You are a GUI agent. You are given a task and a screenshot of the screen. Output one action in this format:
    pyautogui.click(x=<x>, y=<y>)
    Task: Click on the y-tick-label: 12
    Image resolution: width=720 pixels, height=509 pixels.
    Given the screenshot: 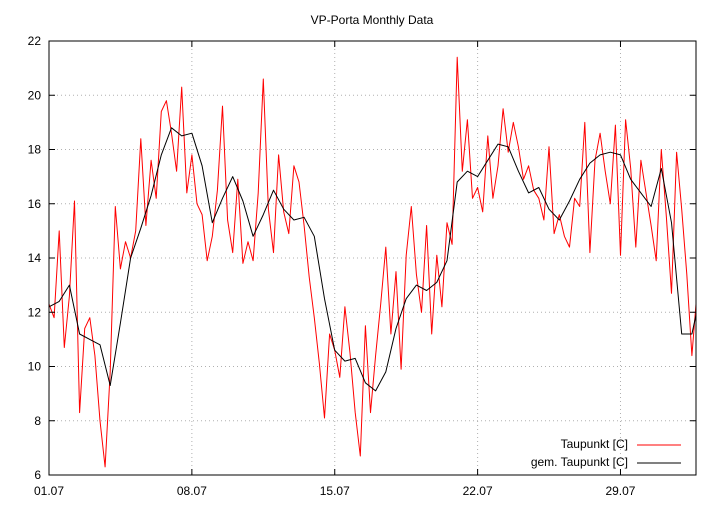 What is the action you would take?
    pyautogui.click(x=35, y=312)
    